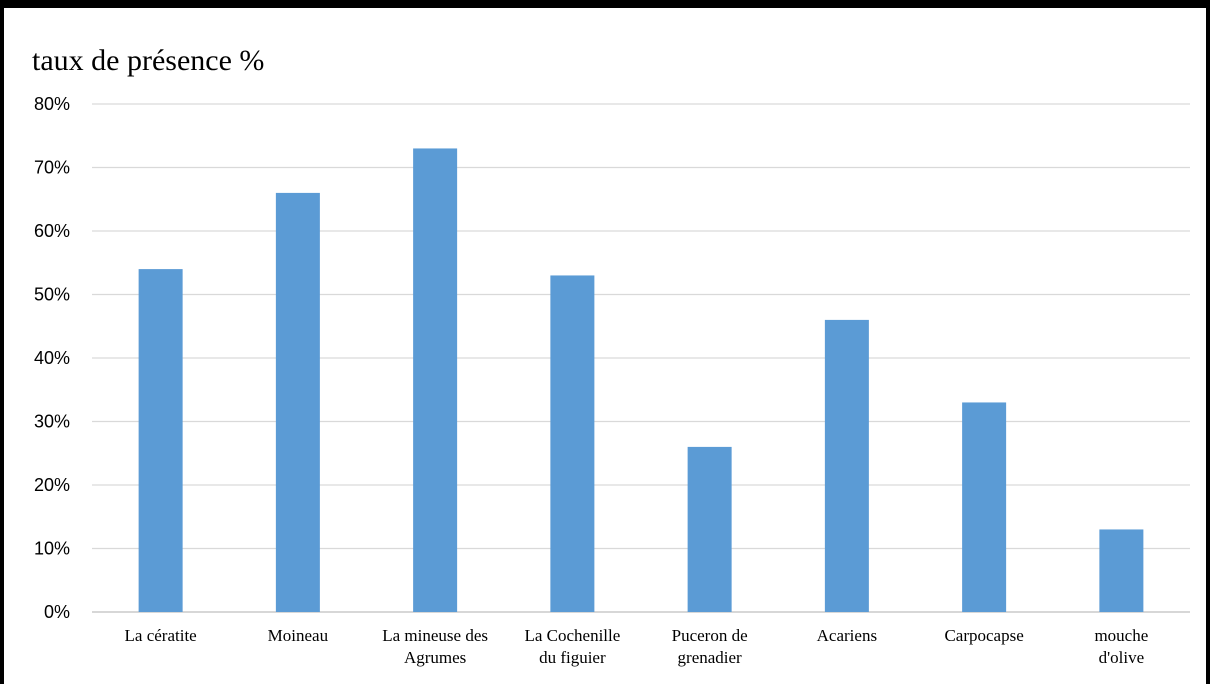 The height and width of the screenshot is (684, 1210). What do you see at coordinates (710, 646) in the screenshot?
I see `x-tick-label: Puceron de grenadier` at bounding box center [710, 646].